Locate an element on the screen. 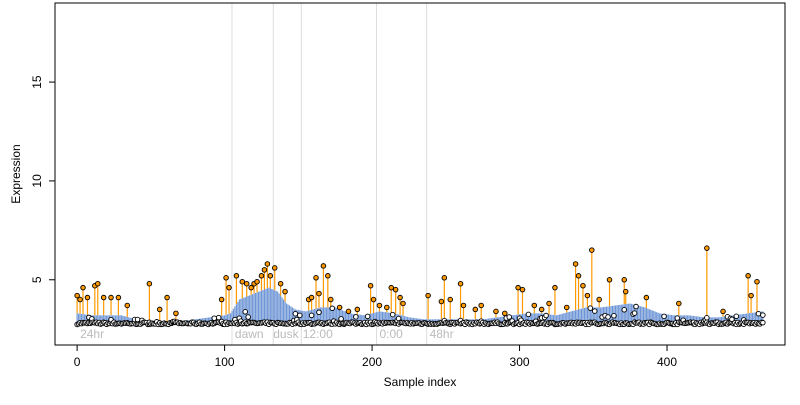 The width and height of the screenshot is (800, 405). x-tick-label: 100 is located at coordinates (225, 362).